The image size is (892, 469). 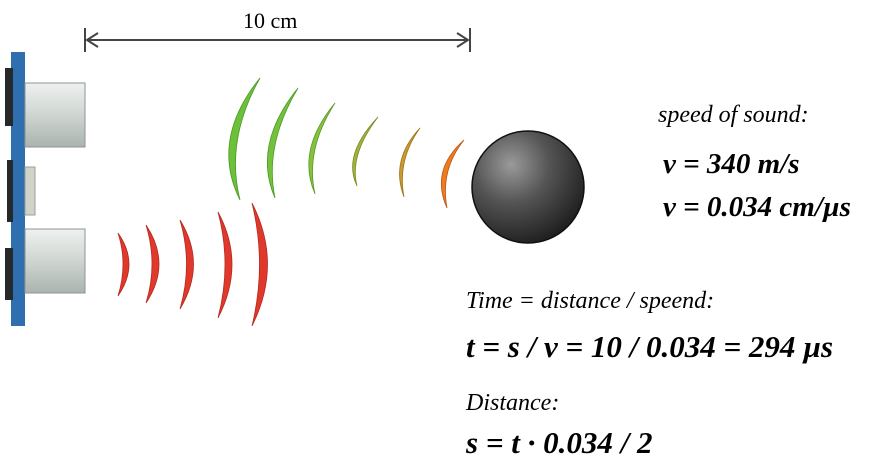 I want to click on outgoing-waves, so click(x=192, y=264).